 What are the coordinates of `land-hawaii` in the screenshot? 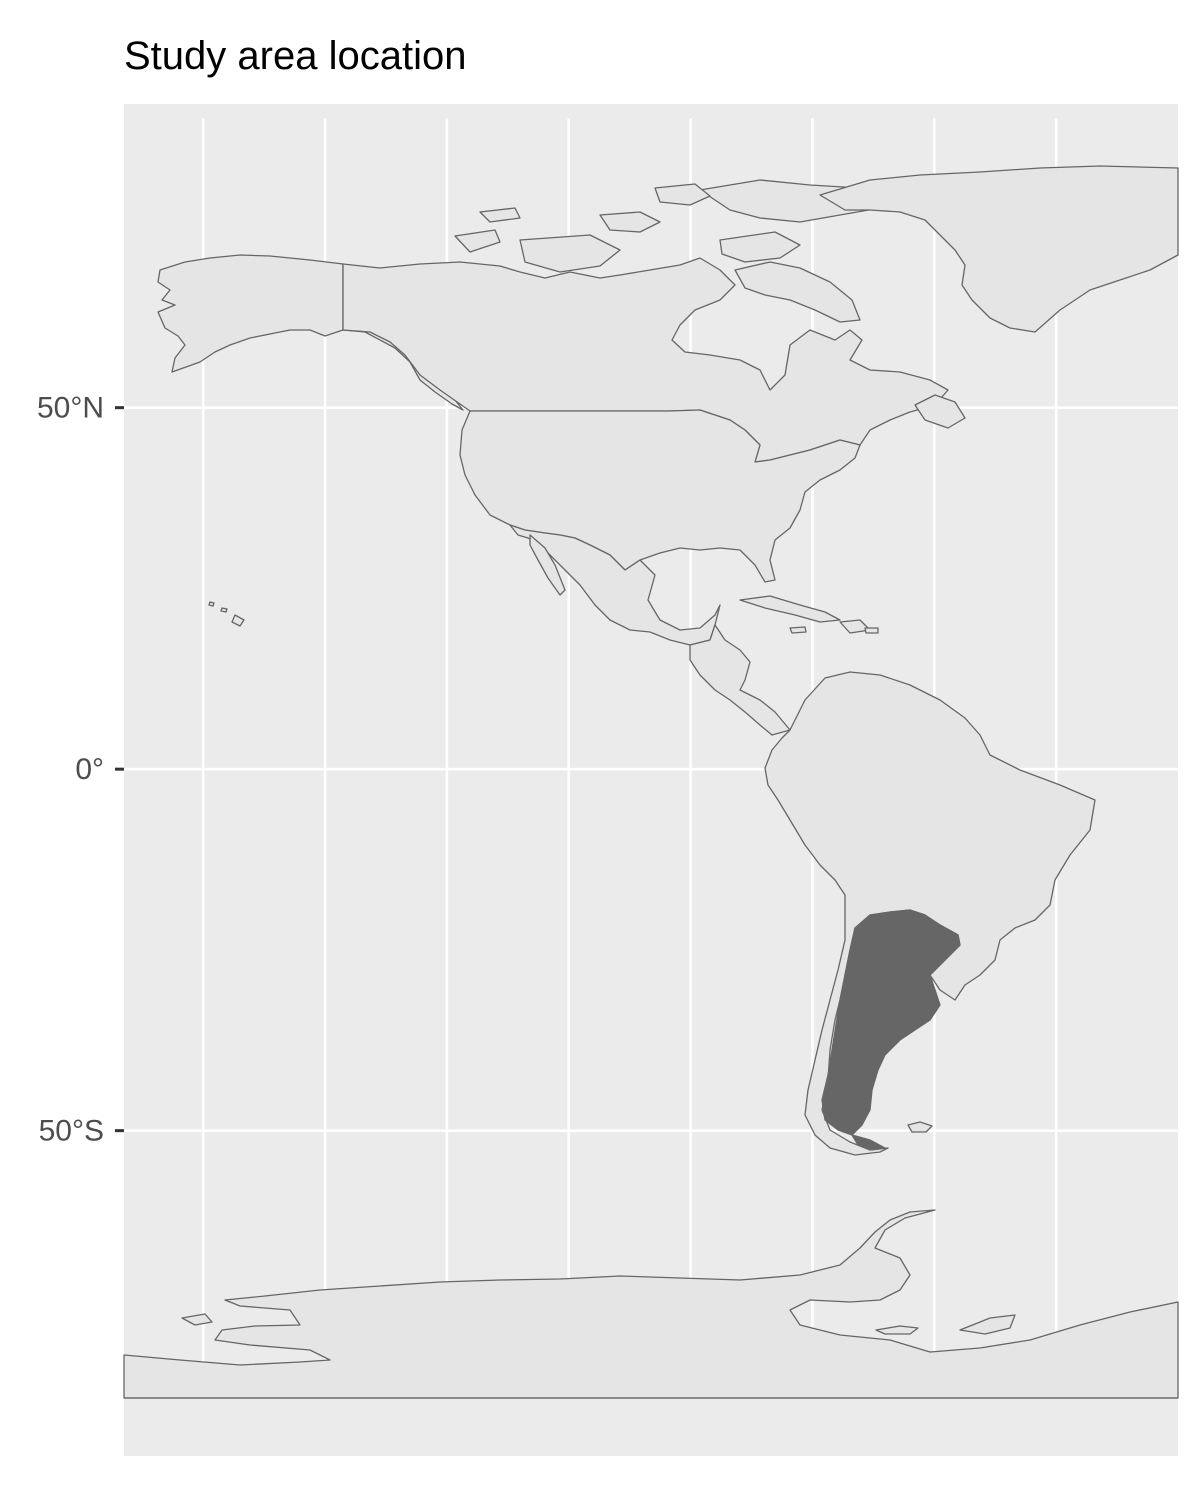 It's located at (238, 620).